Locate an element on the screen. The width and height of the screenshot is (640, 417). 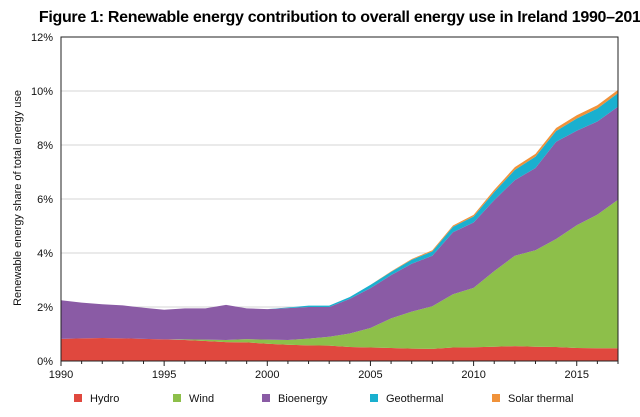
legend-item-wind: Wind is located at coordinates (193, 399).